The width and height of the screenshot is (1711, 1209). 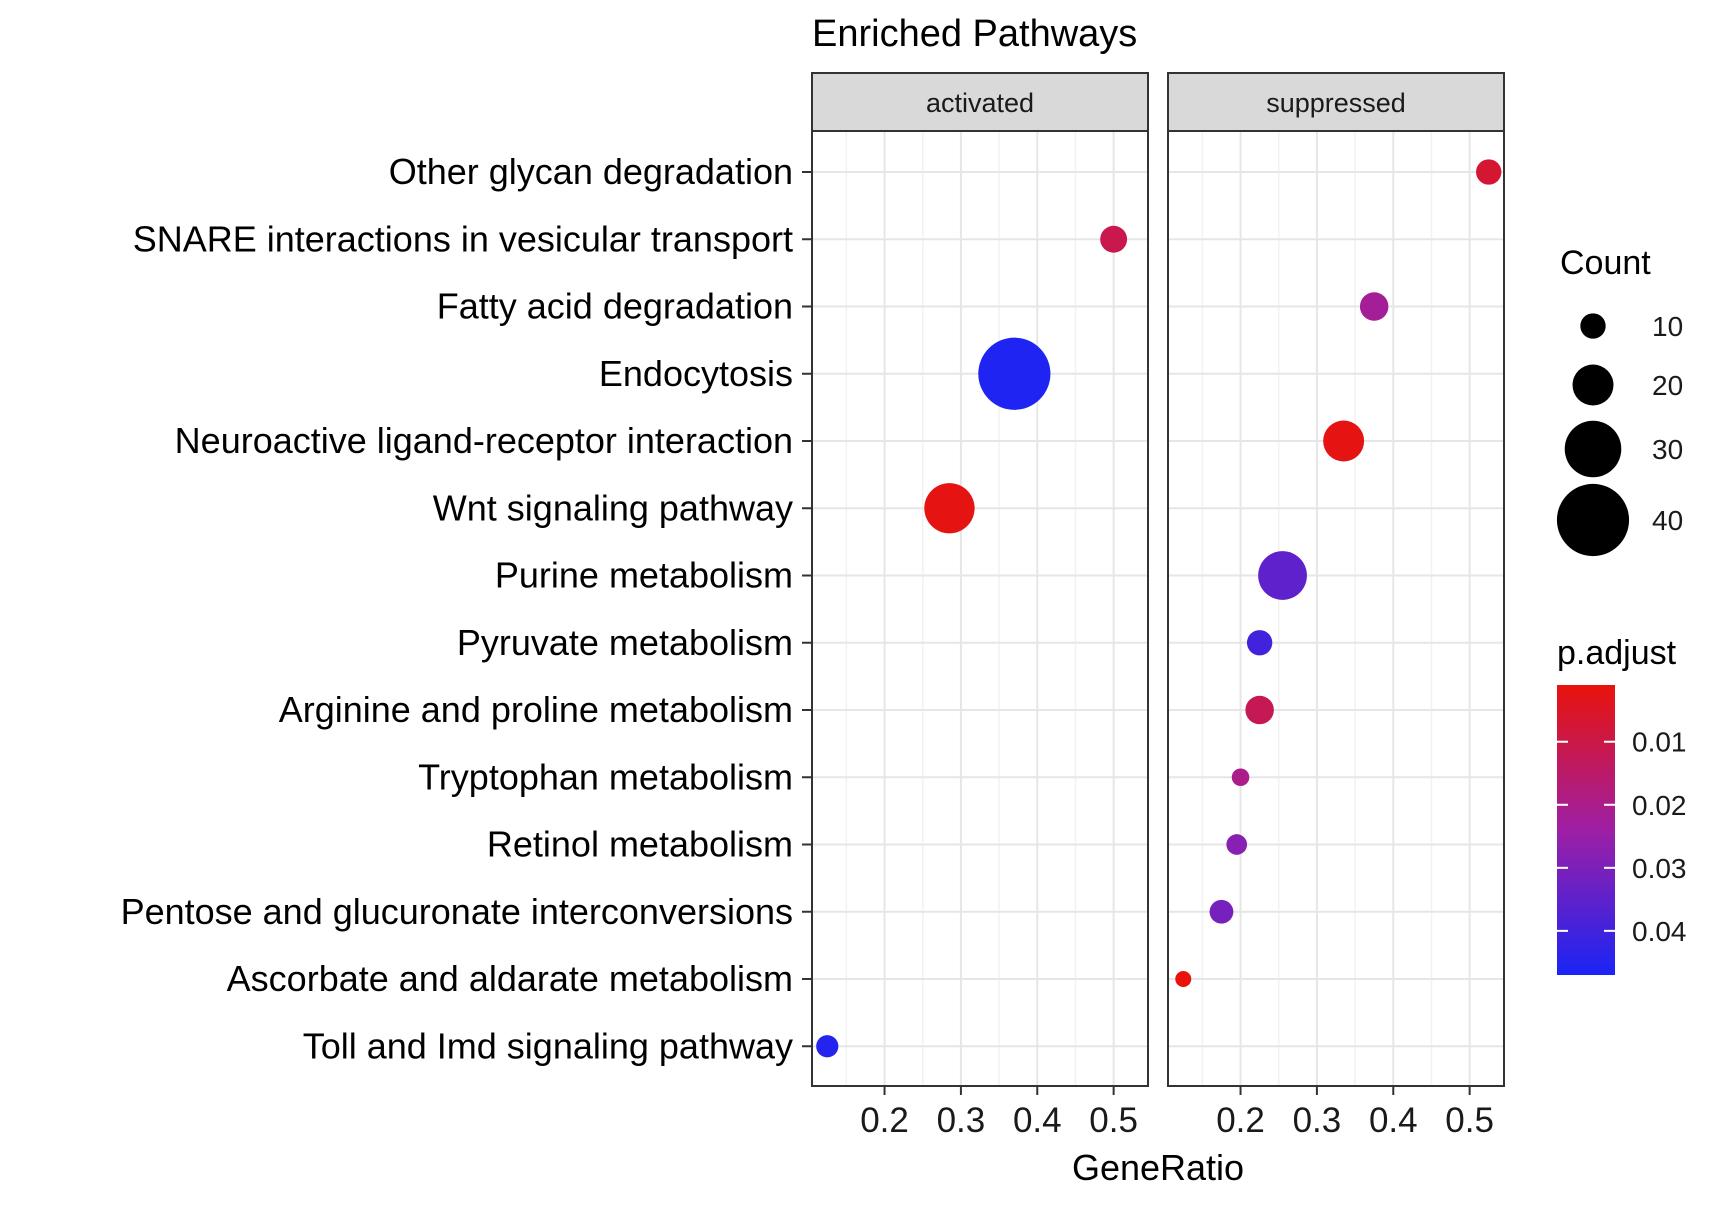 What do you see at coordinates (457, 911) in the screenshot?
I see `y-tick-label: Pentose and glucuronate interconversions` at bounding box center [457, 911].